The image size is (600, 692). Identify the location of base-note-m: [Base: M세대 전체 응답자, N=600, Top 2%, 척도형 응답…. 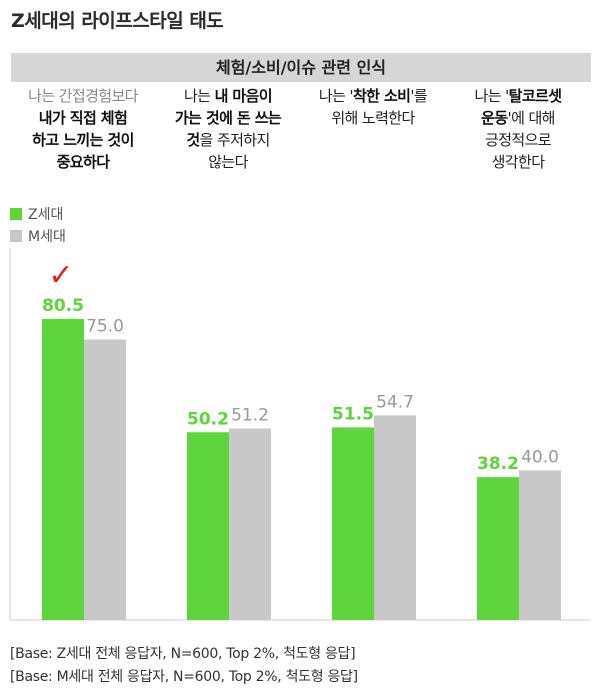
(184, 677).